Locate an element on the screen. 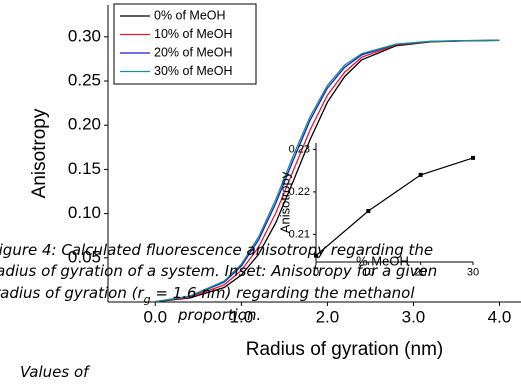 This screenshot has width=521, height=386. x-tick-label: 0.0 is located at coordinates (156, 316).